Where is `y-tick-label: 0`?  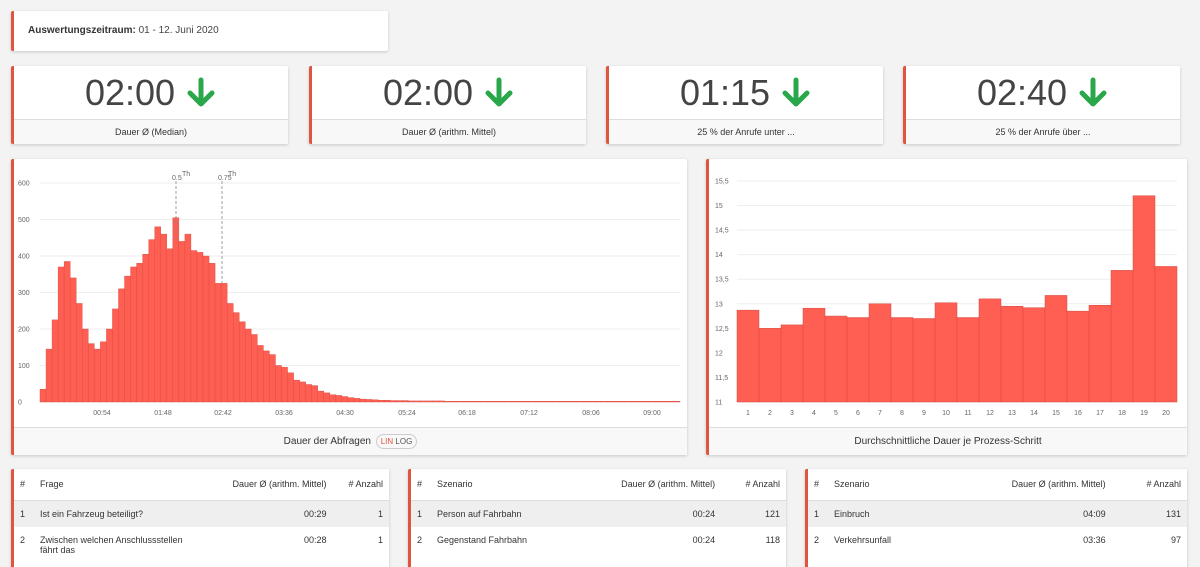 y-tick-label: 0 is located at coordinates (20, 403).